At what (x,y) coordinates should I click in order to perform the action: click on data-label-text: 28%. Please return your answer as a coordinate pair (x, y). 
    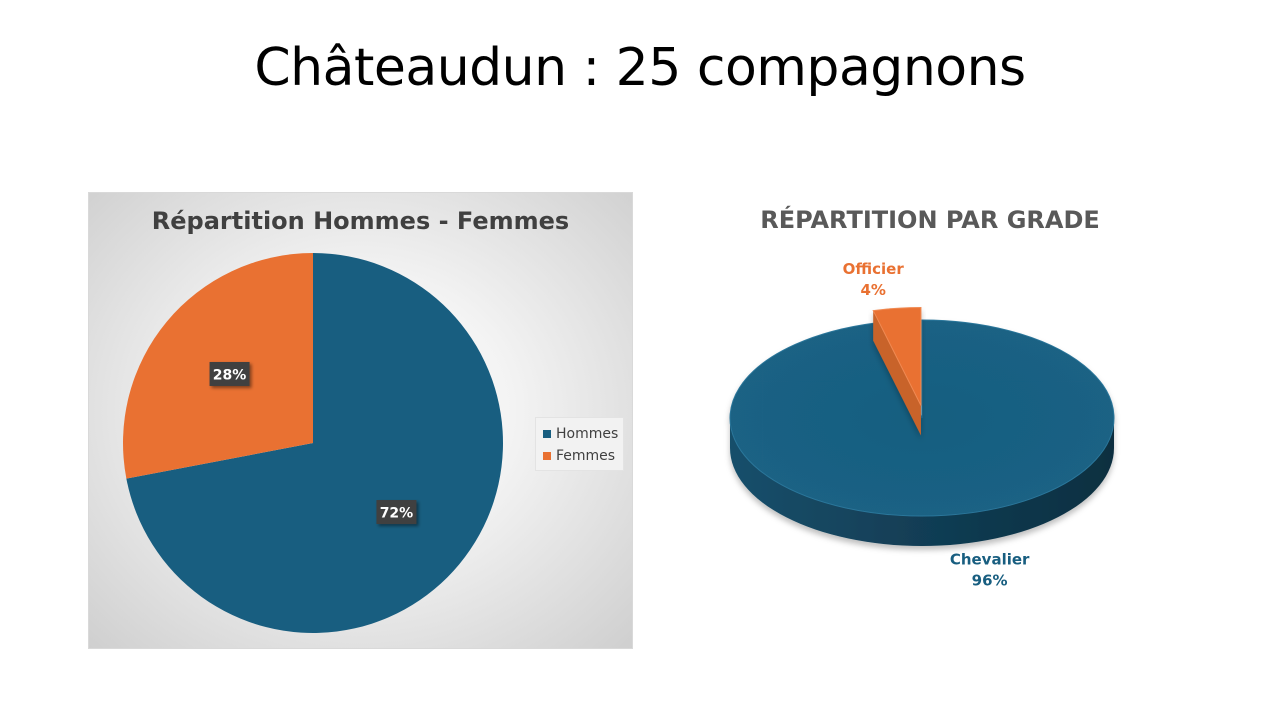
    Looking at the image, I should click on (230, 375).